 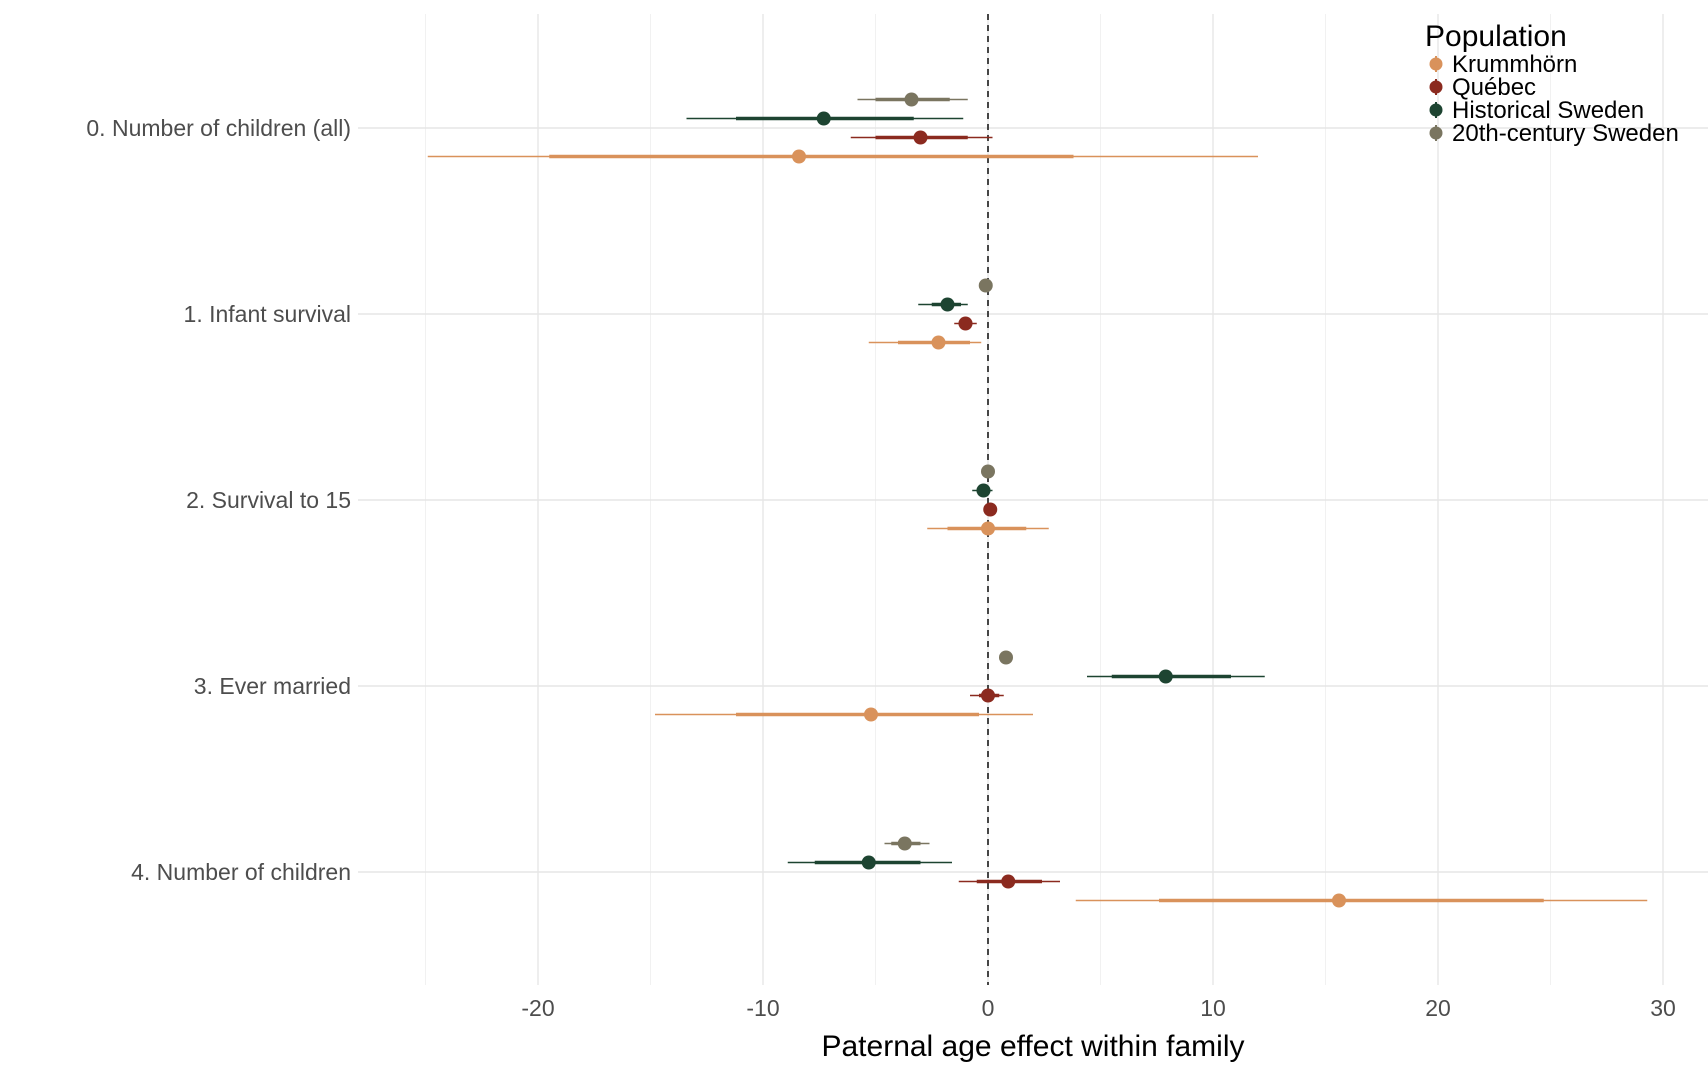 I want to click on y-tick-label: 2. Survival to 15, so click(x=268, y=500).